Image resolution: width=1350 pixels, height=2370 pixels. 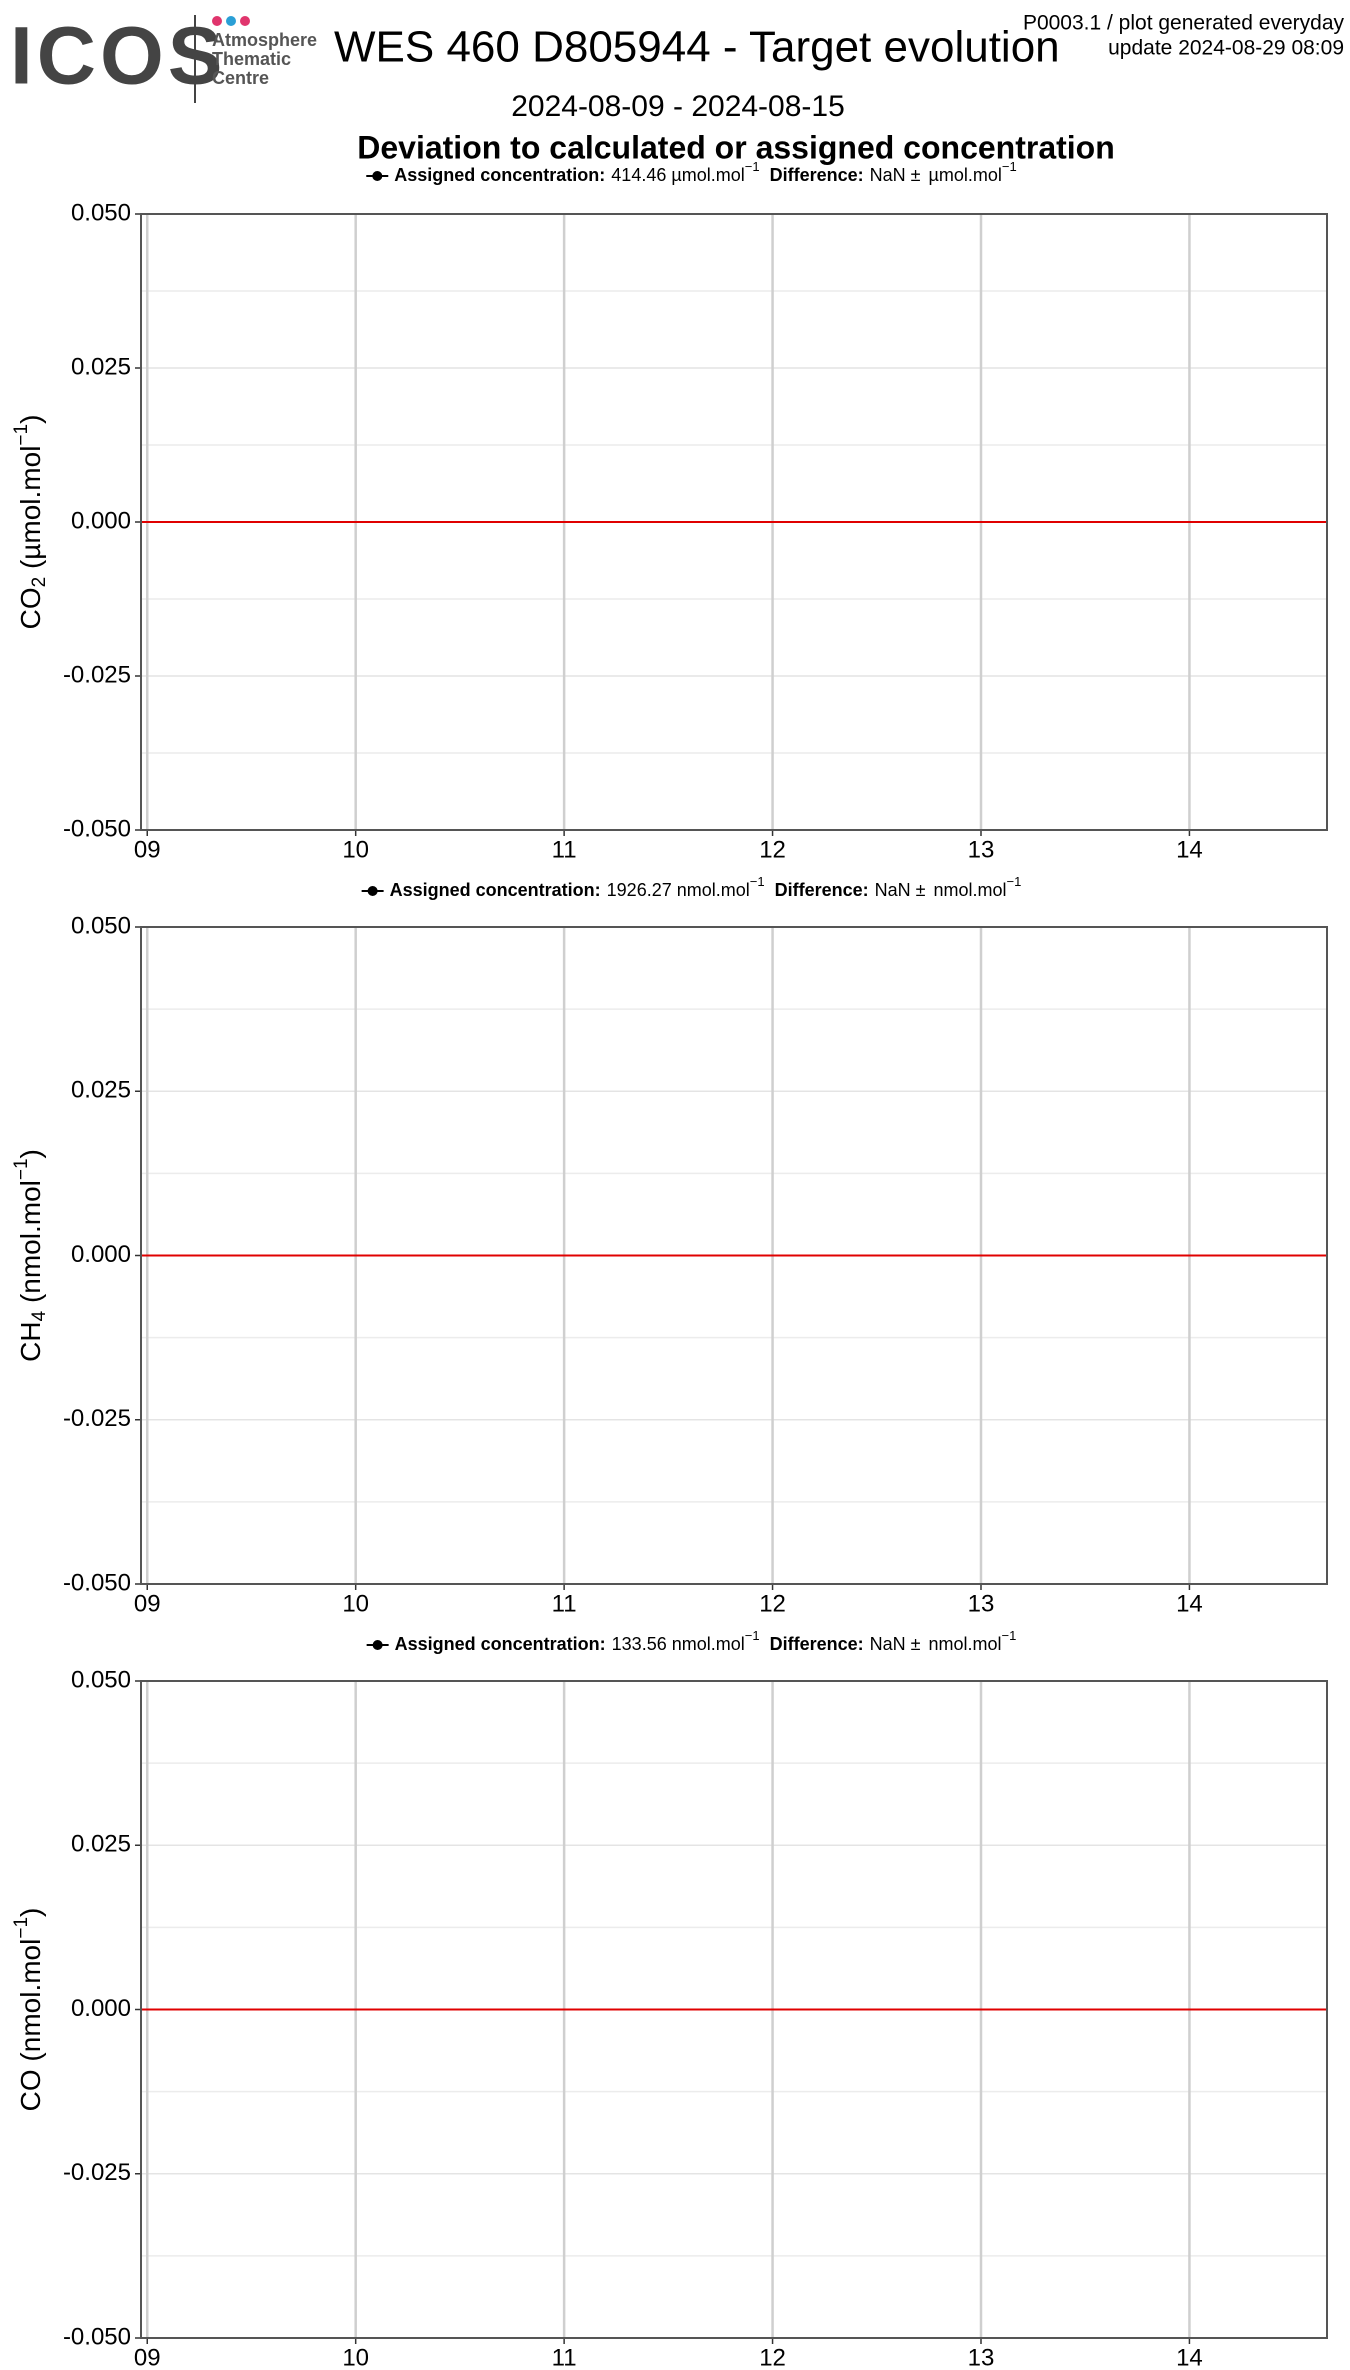 What do you see at coordinates (639, 1644) in the screenshot?
I see `legend-value: 133.56` at bounding box center [639, 1644].